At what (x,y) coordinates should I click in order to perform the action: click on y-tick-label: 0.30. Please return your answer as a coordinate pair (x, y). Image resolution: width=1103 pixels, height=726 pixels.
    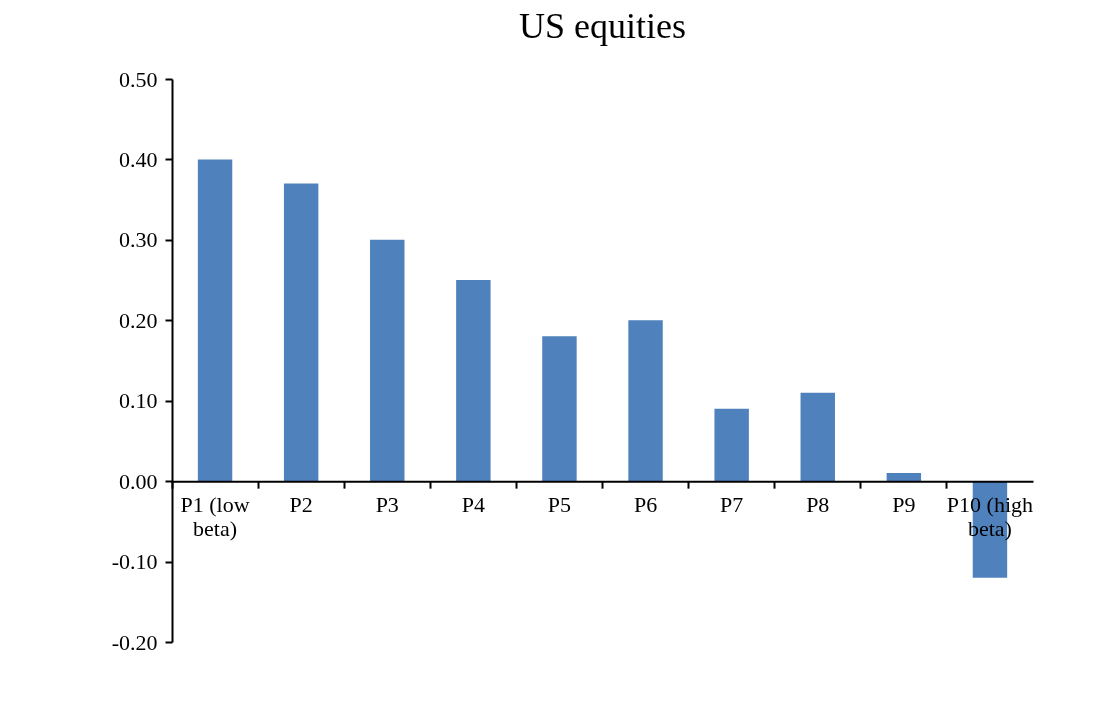
    Looking at the image, I should click on (138, 240).